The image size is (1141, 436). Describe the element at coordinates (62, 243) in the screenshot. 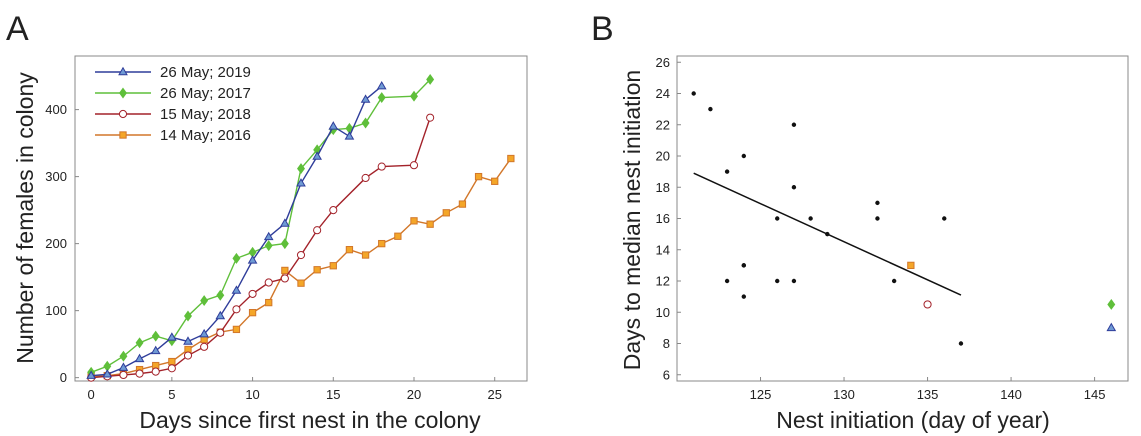

I see `panel-a-y-ticks: 0 100 200 300 400` at that location.